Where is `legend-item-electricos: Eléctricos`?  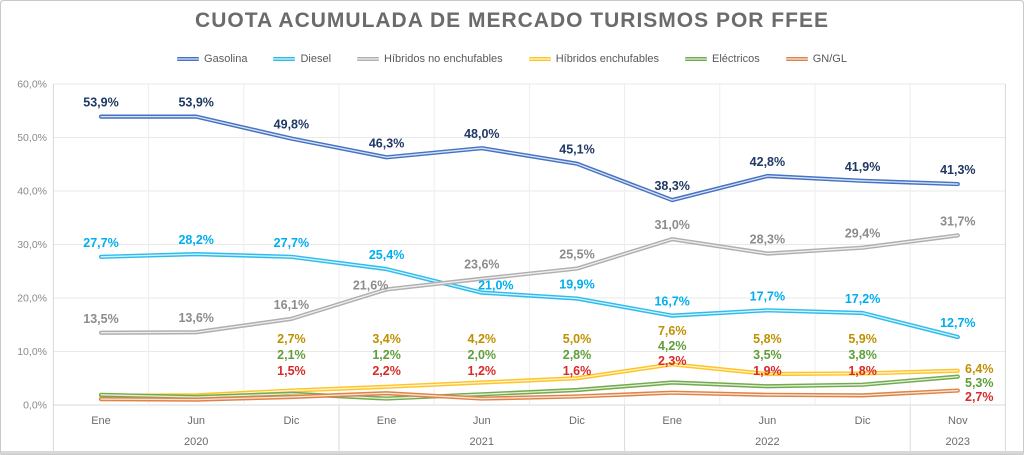 legend-item-electricos: Eléctricos is located at coordinates (722, 59).